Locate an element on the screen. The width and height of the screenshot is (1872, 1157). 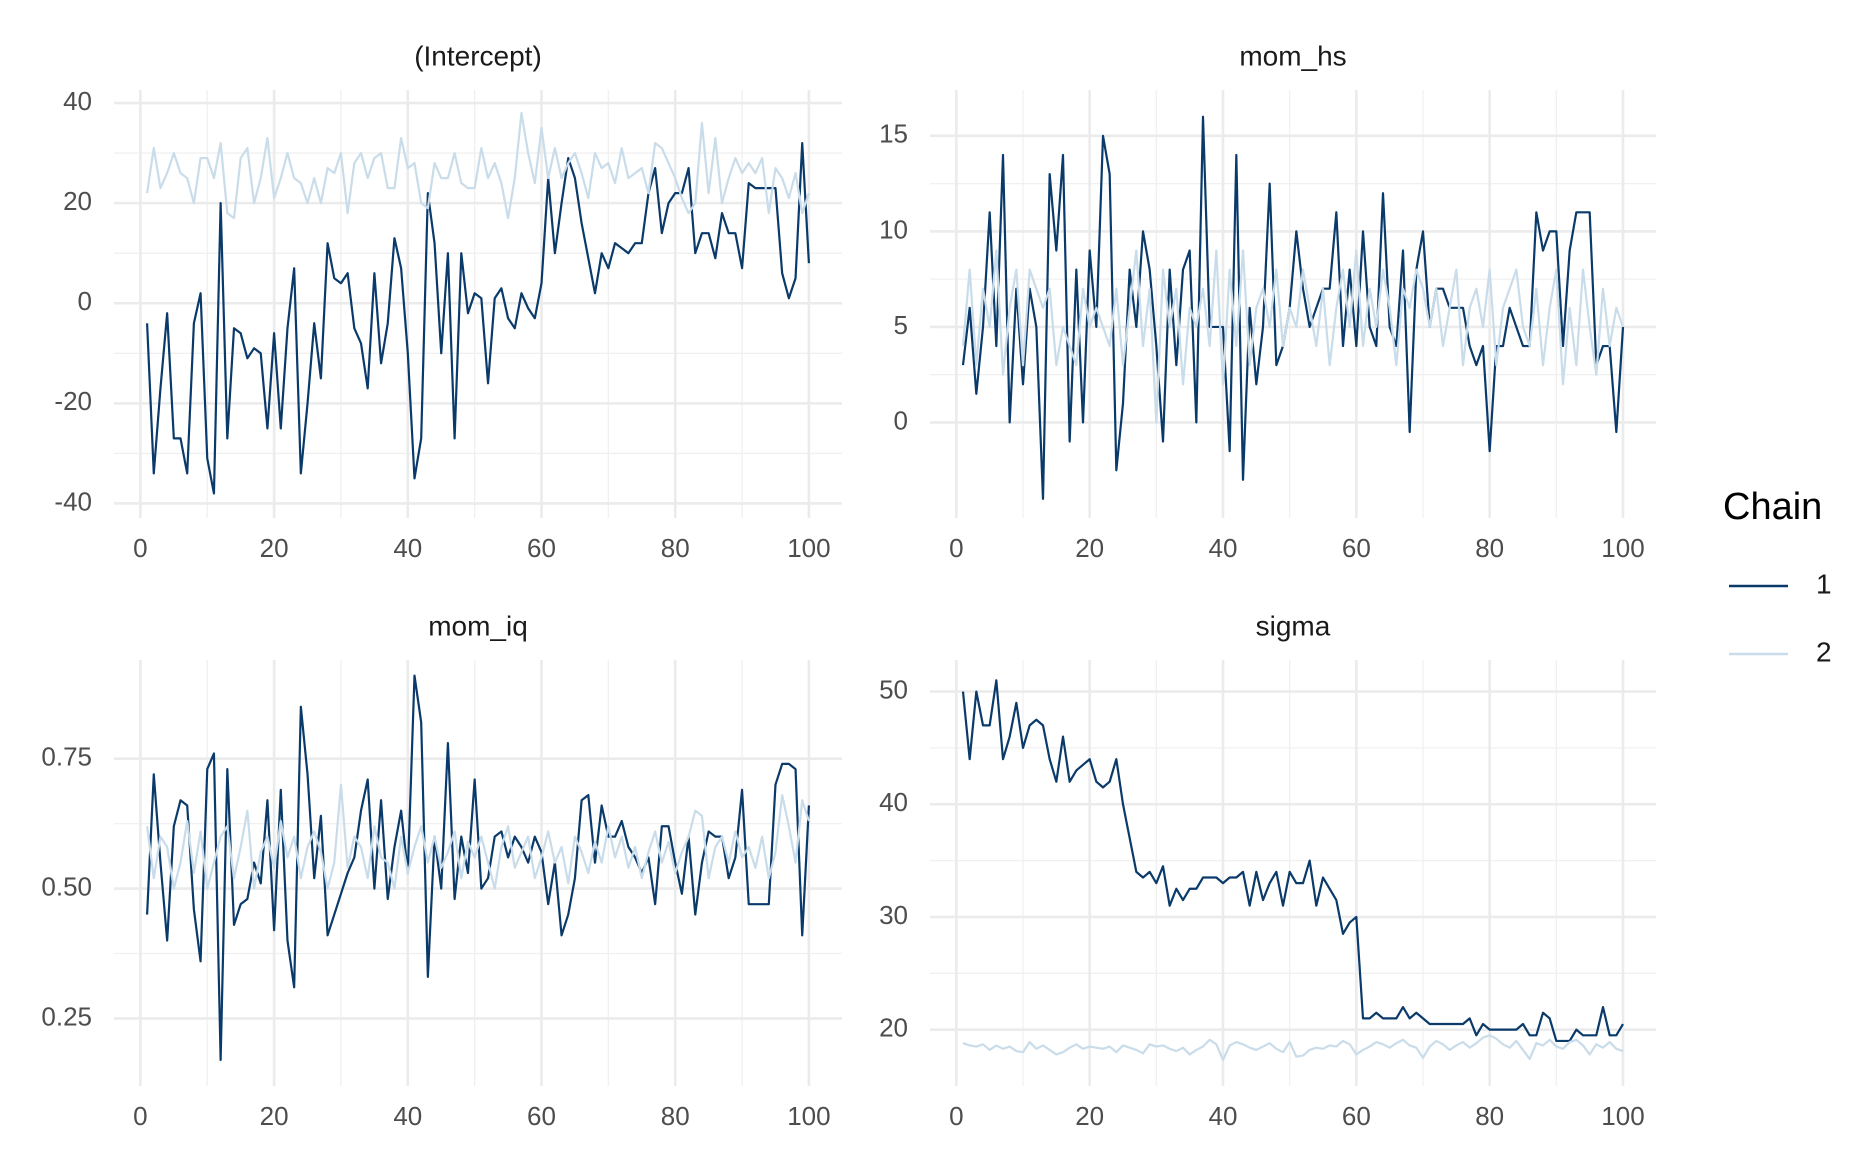
y-tick-label: 5 is located at coordinates (901, 325).